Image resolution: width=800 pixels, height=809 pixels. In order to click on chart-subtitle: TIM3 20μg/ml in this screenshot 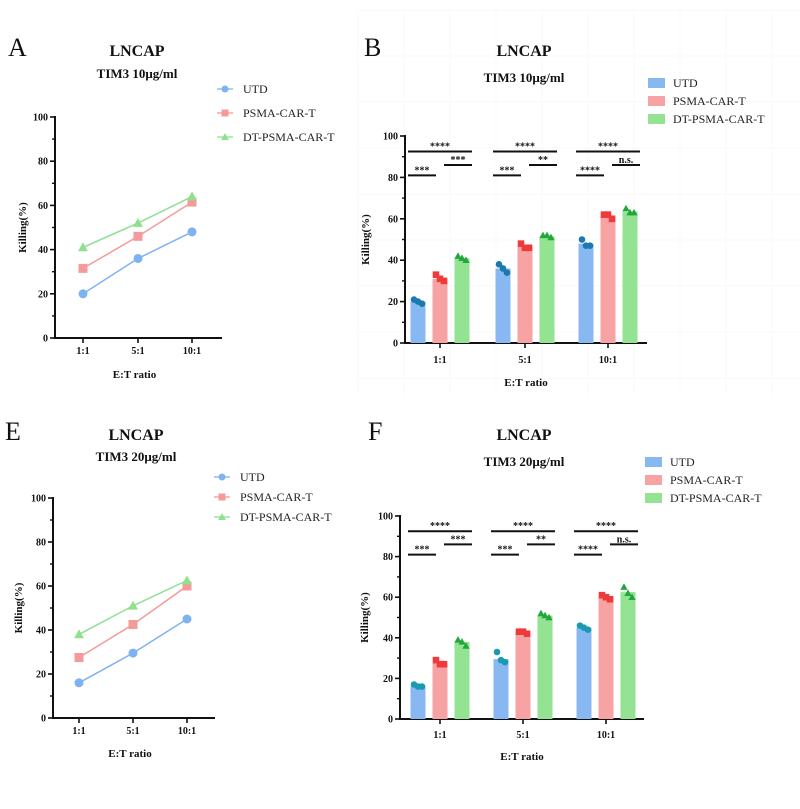, I will do `click(136, 456)`.